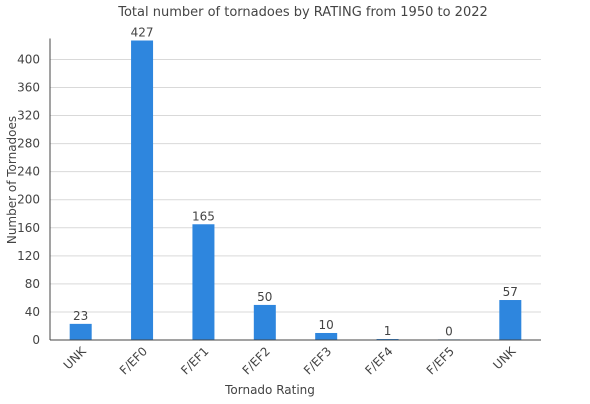  I want to click on y-tick-label: 160, so click(28, 228).